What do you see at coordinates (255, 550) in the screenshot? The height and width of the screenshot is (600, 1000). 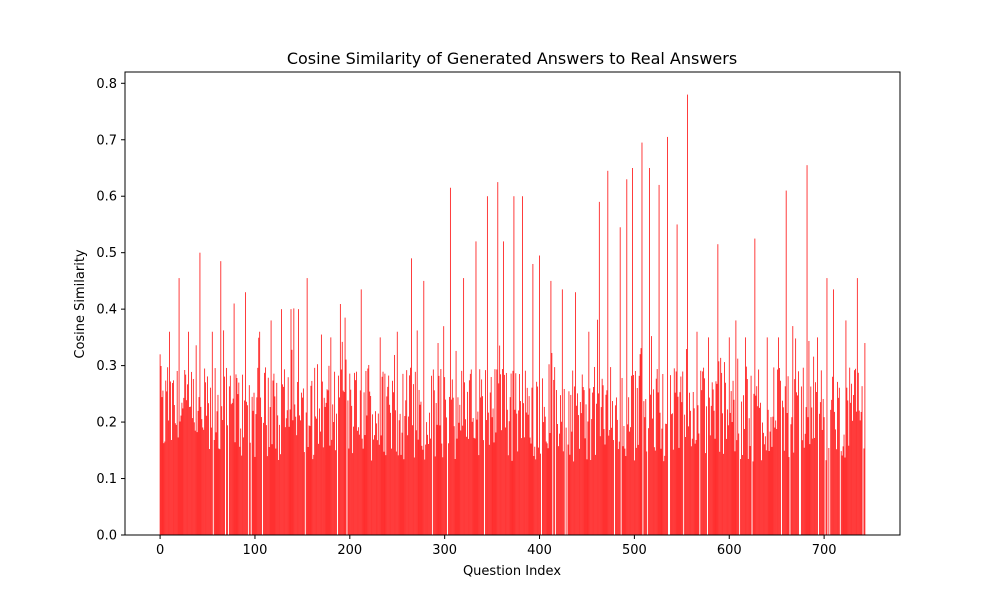 I see `x-tick-label: 100` at bounding box center [255, 550].